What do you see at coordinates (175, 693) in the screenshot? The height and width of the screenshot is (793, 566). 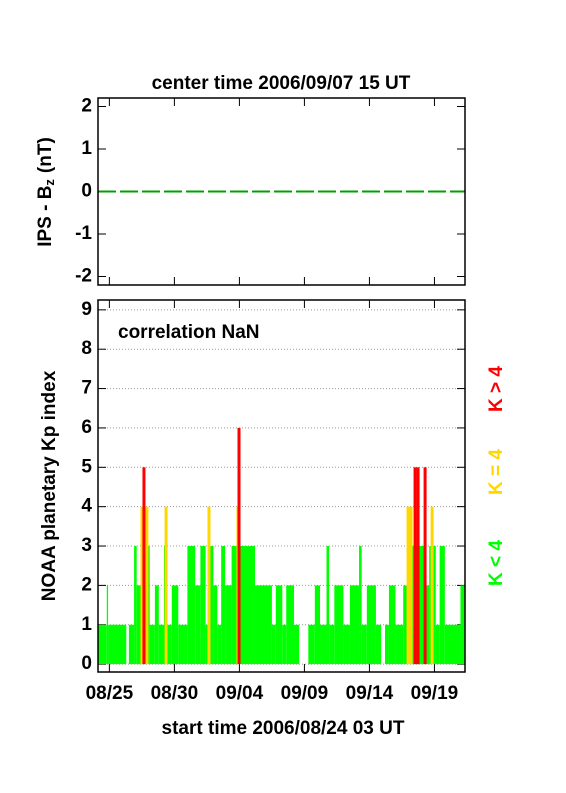 I see `x-tick-label: 08/30` at bounding box center [175, 693].